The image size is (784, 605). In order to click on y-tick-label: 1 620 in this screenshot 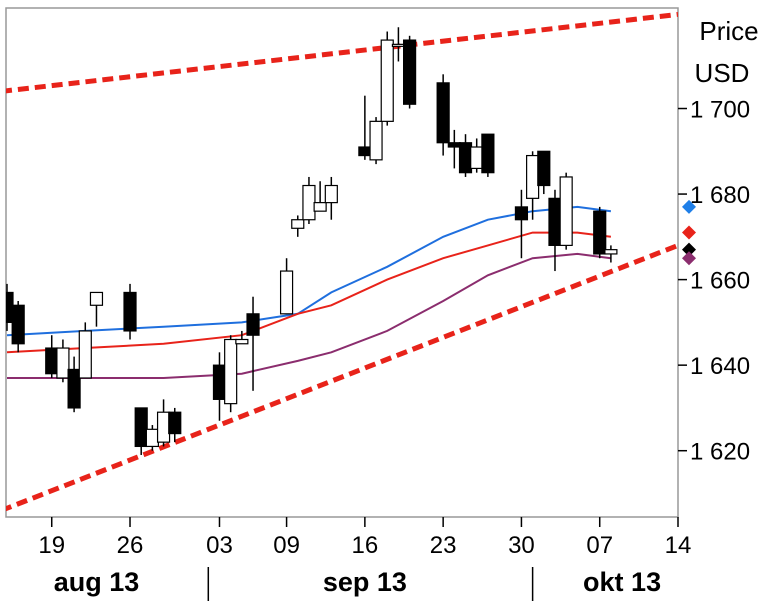, I will do `click(720, 452)`.